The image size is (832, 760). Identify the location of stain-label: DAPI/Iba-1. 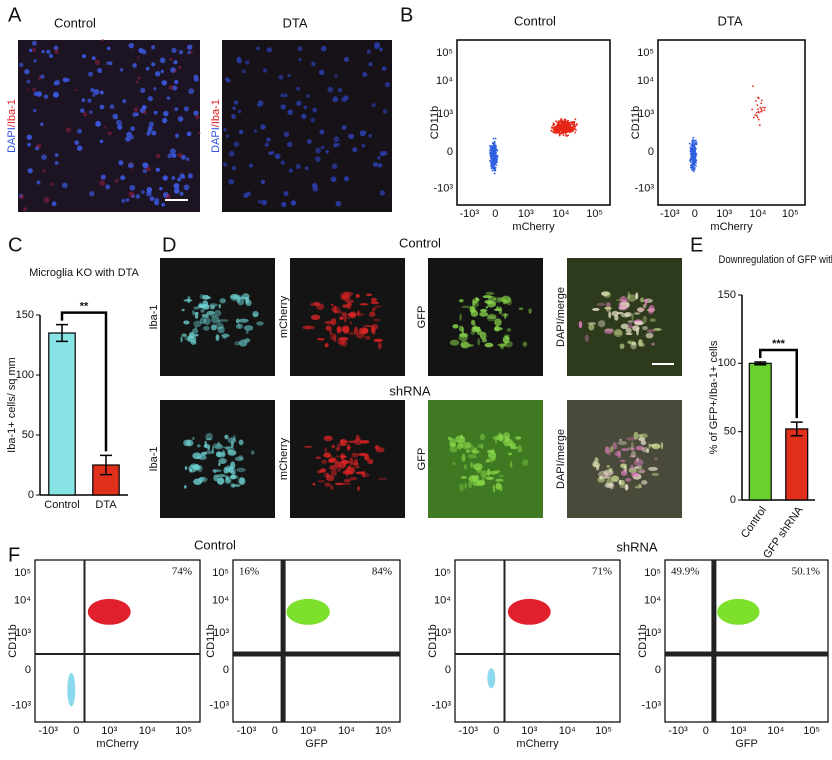
(12, 126).